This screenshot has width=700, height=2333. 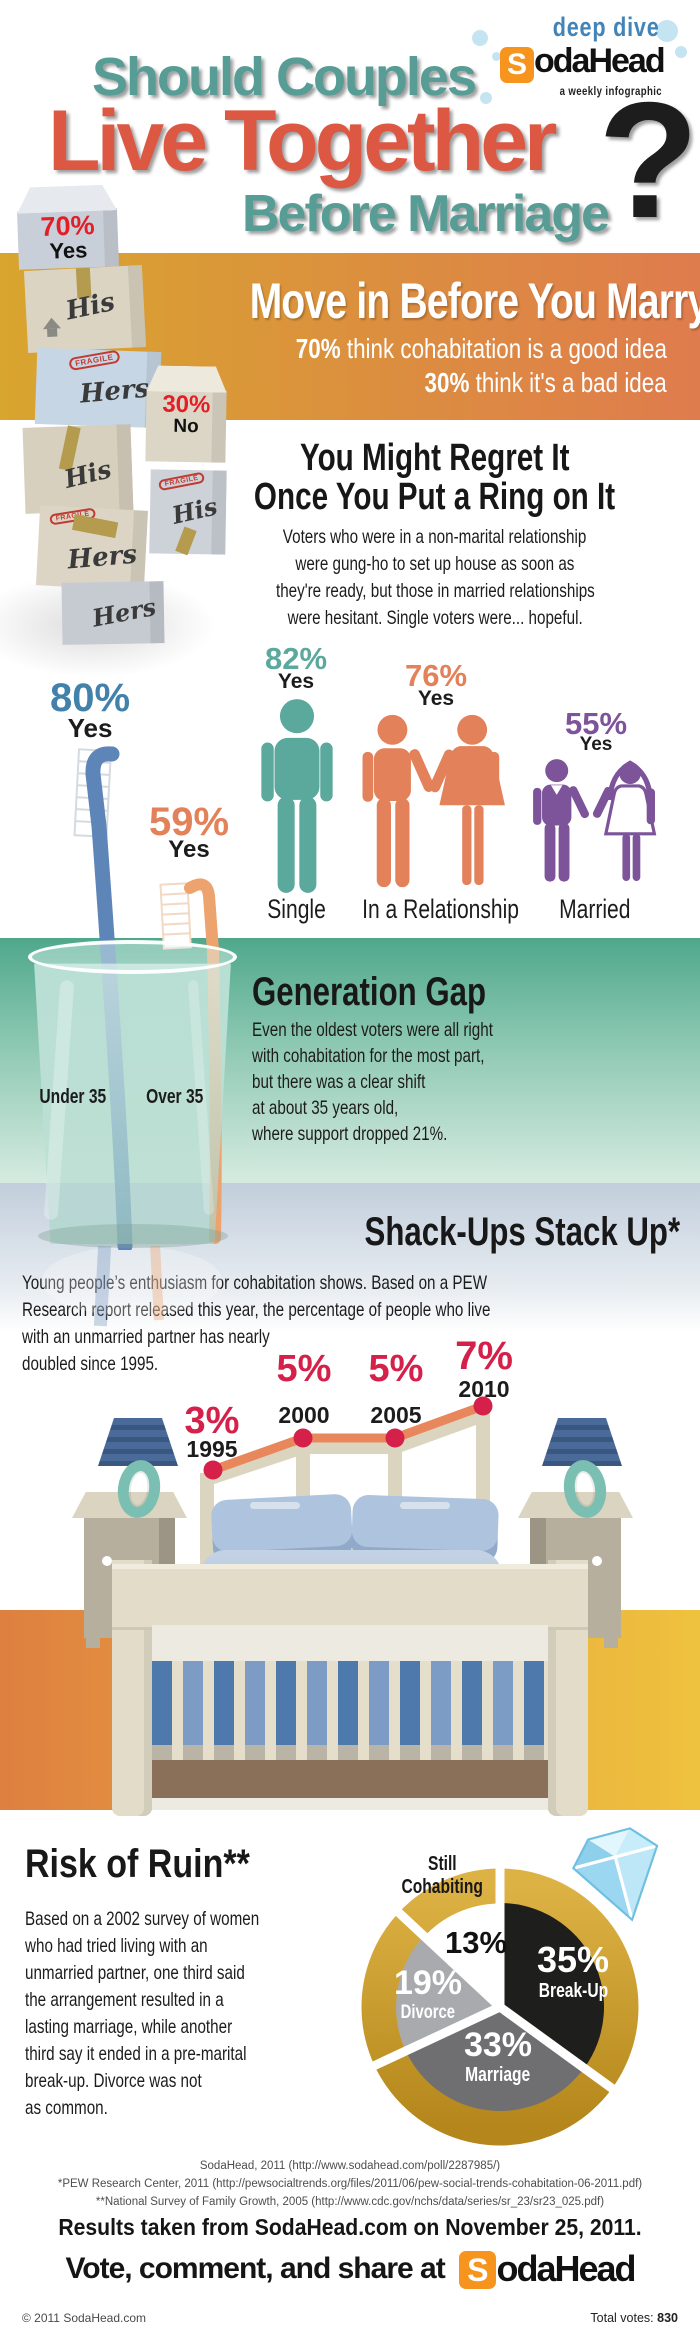 I want to click on glass, so click(x=132, y=1103).